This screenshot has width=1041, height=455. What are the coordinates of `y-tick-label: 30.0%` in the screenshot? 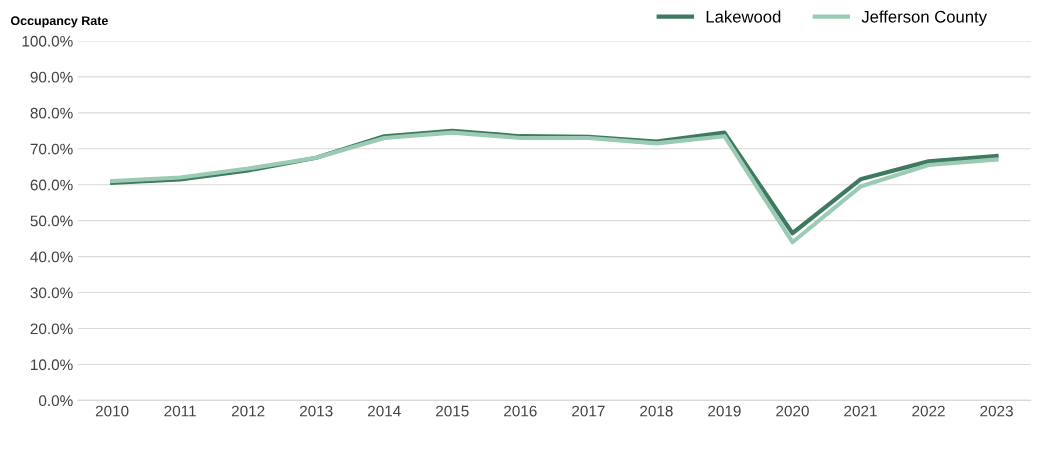 It's located at (51, 293).